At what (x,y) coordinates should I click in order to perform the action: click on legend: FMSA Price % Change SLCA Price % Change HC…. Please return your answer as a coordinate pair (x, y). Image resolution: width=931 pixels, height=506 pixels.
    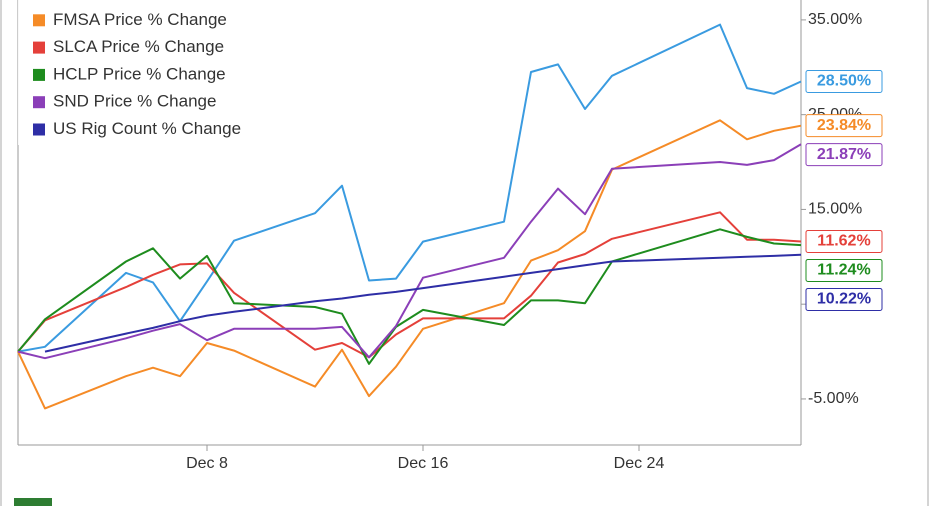
    Looking at the image, I should click on (152, 72).